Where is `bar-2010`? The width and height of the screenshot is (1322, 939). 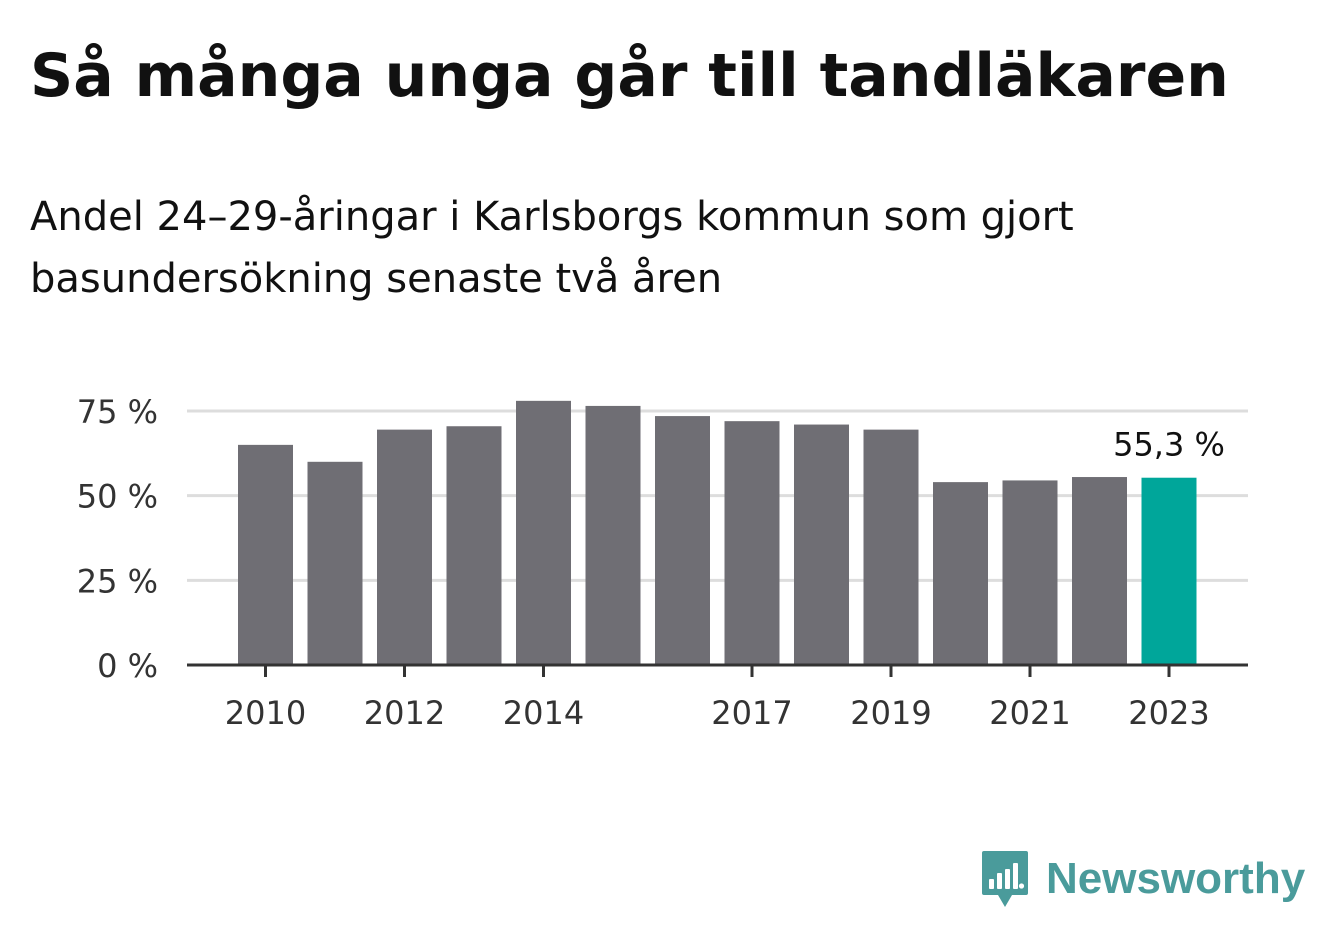 bar-2010 is located at coordinates (265, 554).